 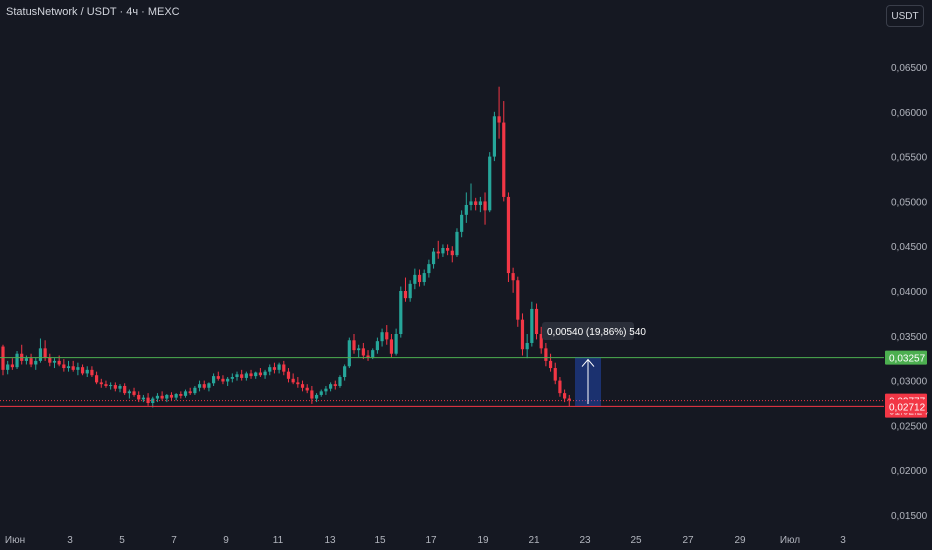 I want to click on symbol-title: StatusNetwork / USDT · 4ч · MEXC, so click(x=93, y=12).